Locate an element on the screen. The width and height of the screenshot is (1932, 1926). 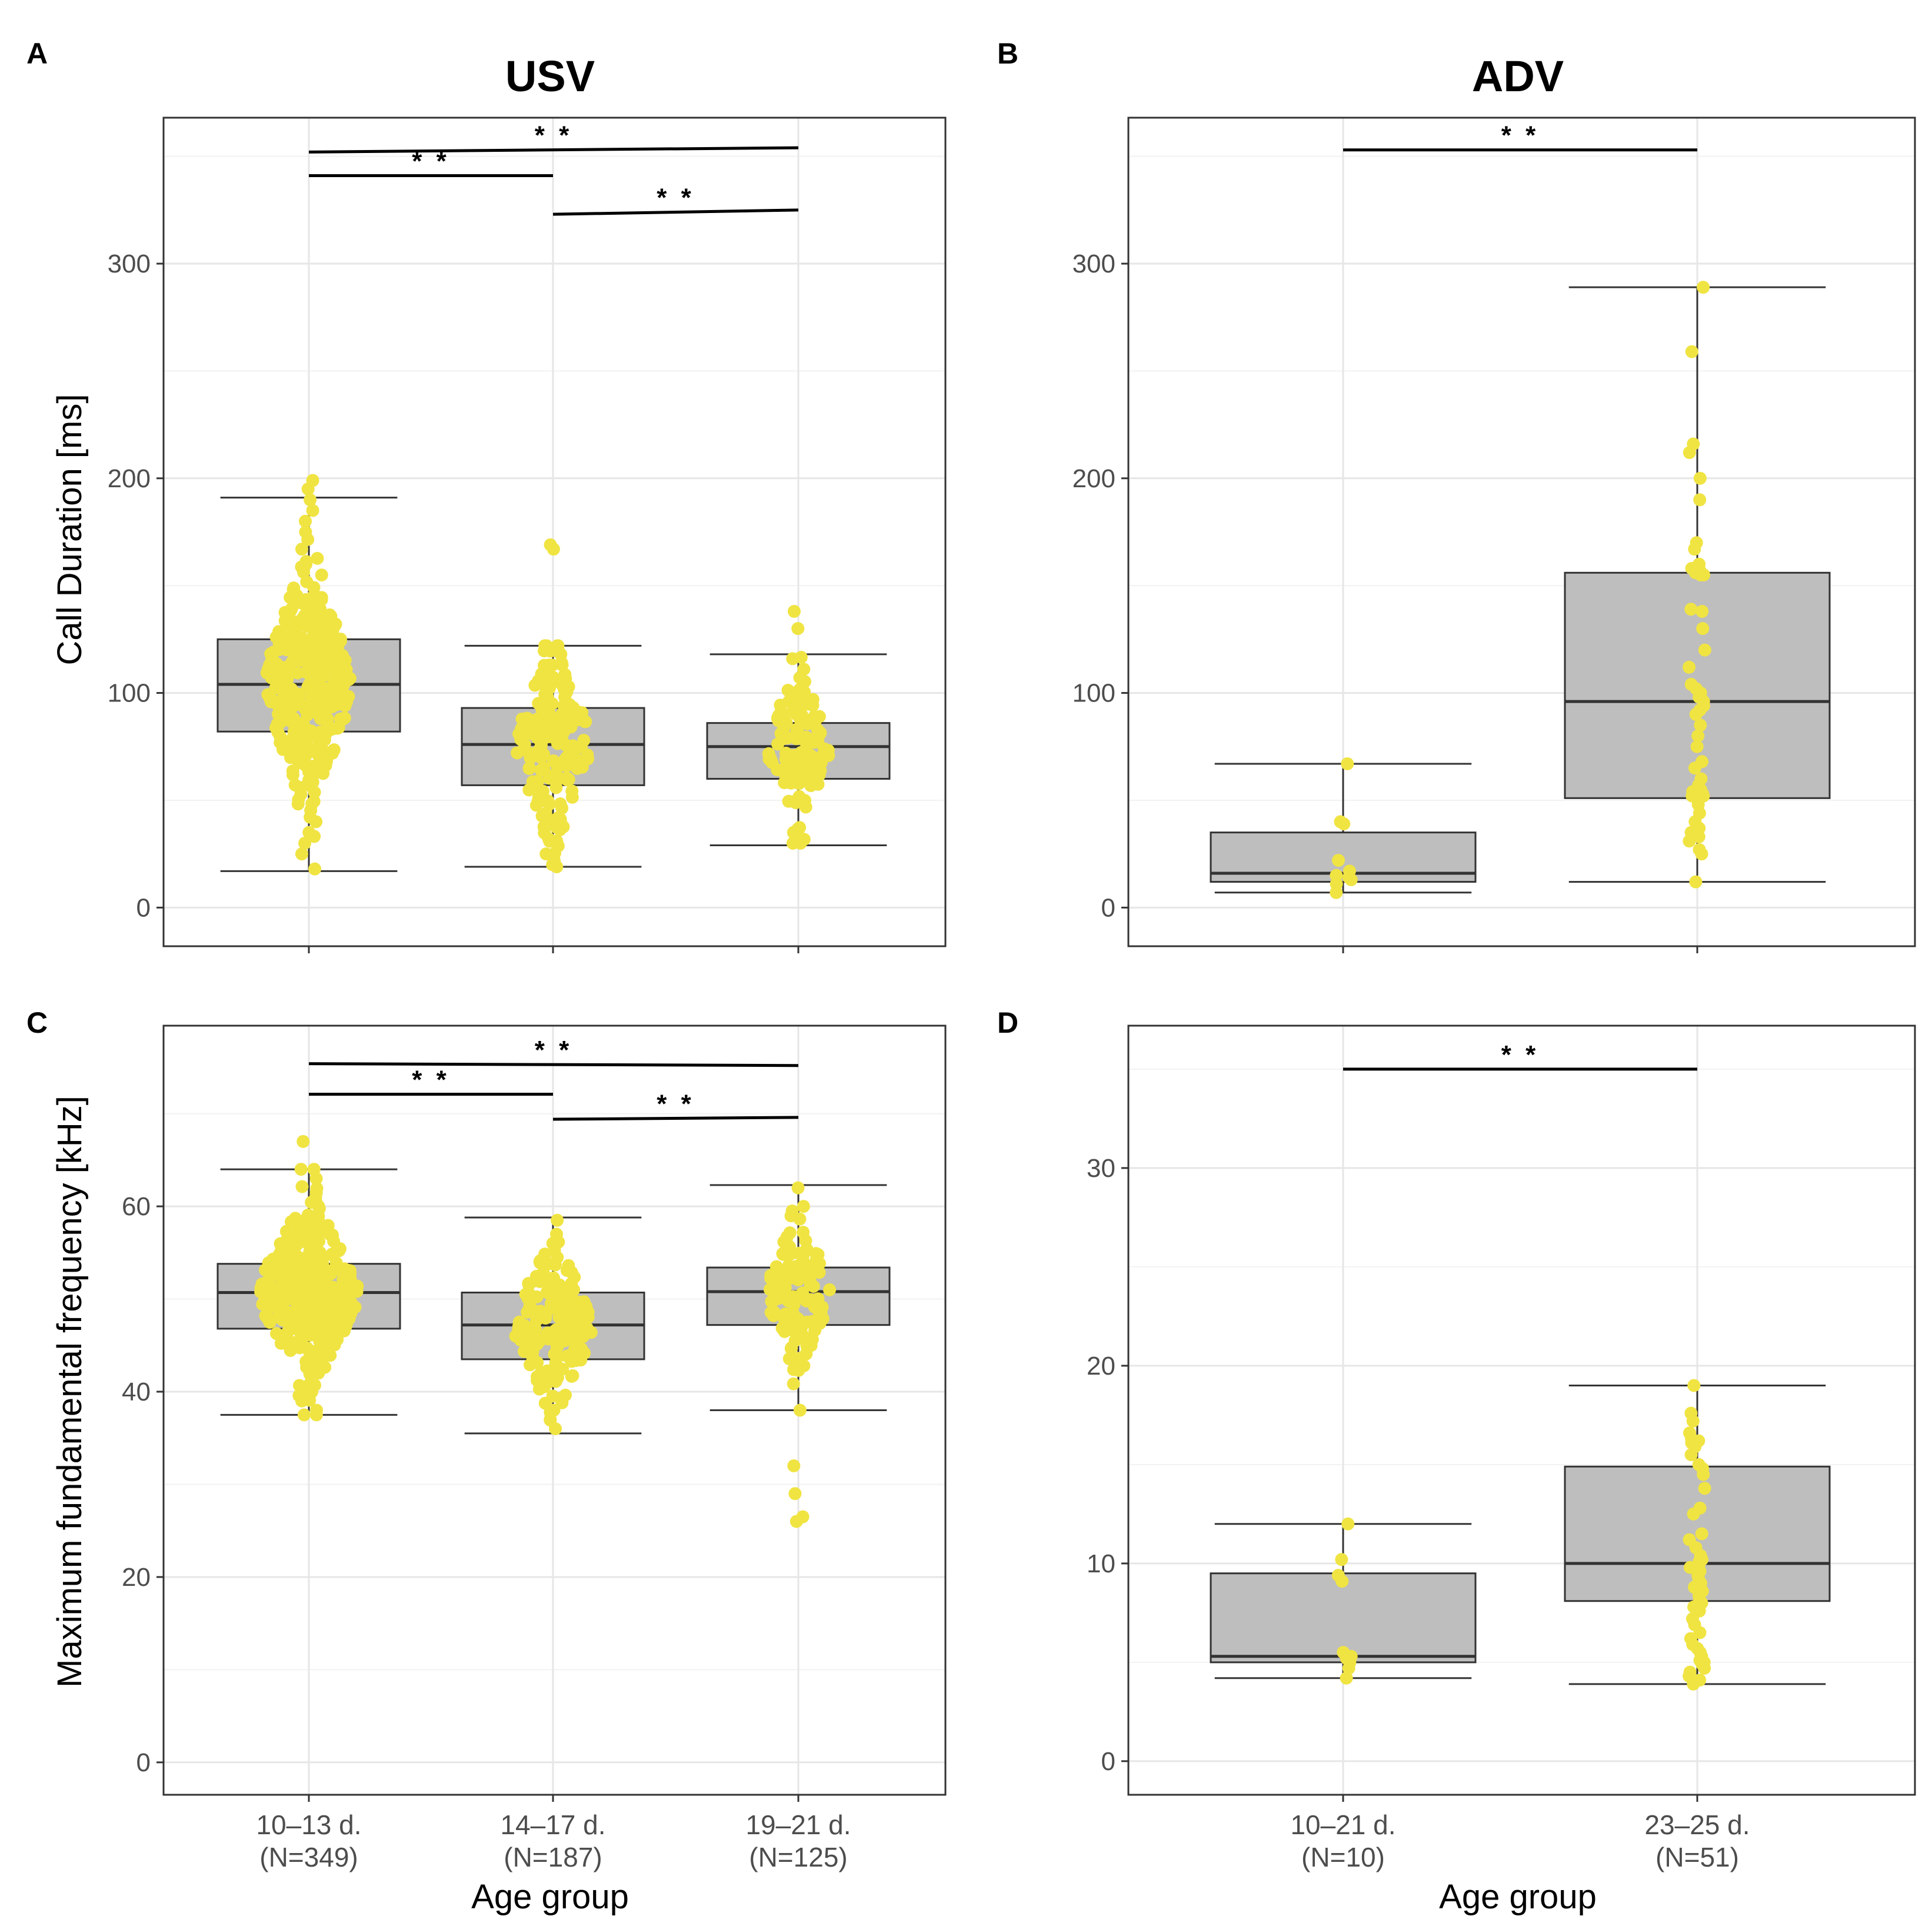
panel-b-y-tick-label: 100 is located at coordinates (1093, 693).